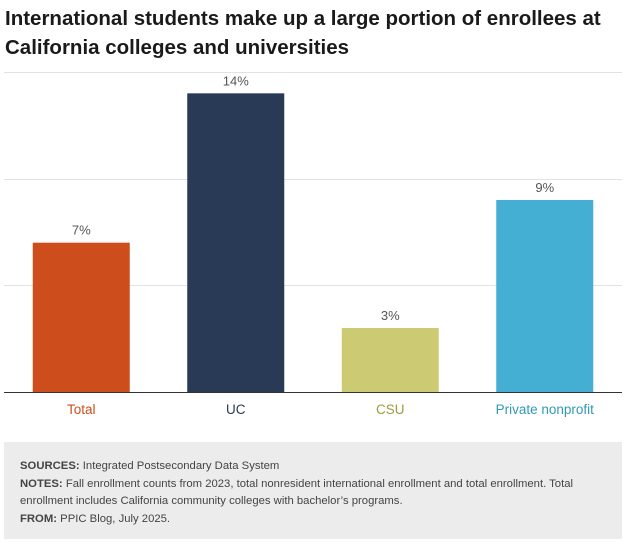  I want to click on bar-uc, so click(236, 242).